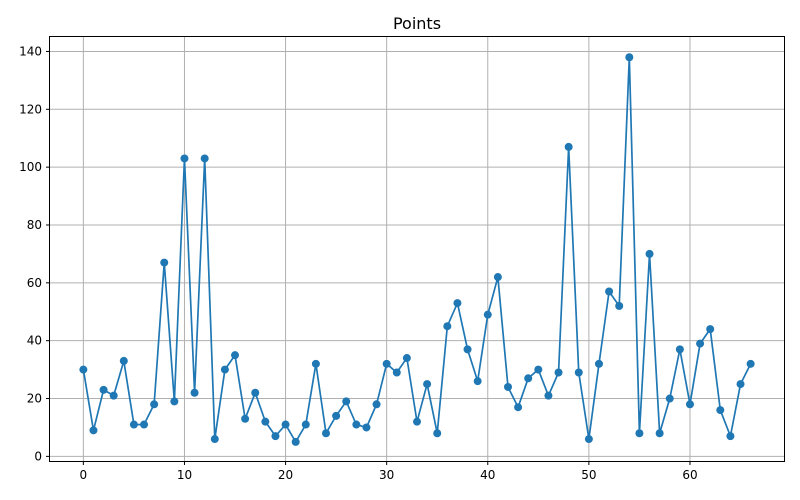 The height and width of the screenshot is (500, 800). Describe the element at coordinates (285, 475) in the screenshot. I see `x-tick-label: 20` at that location.